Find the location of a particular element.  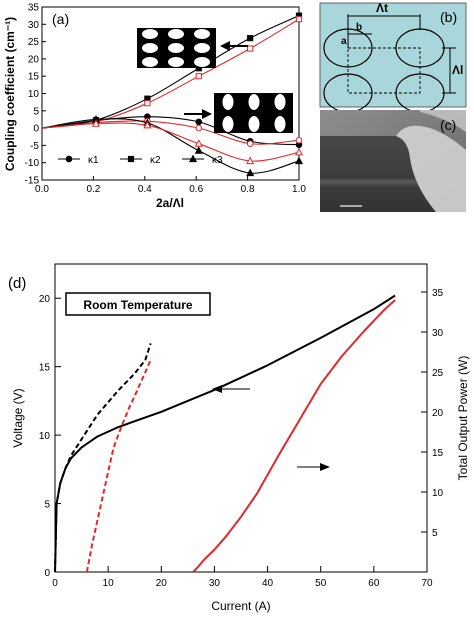

panel-d-xtick-label: 60 is located at coordinates (374, 583).